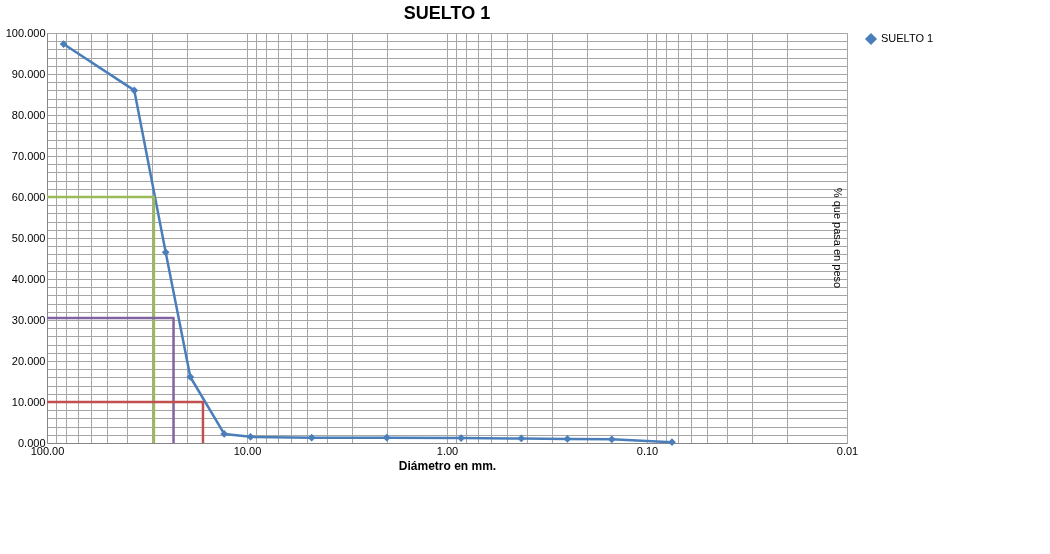 The height and width of the screenshot is (554, 1050). I want to click on x-axis-title: Diámetro en mm., so click(447, 465).